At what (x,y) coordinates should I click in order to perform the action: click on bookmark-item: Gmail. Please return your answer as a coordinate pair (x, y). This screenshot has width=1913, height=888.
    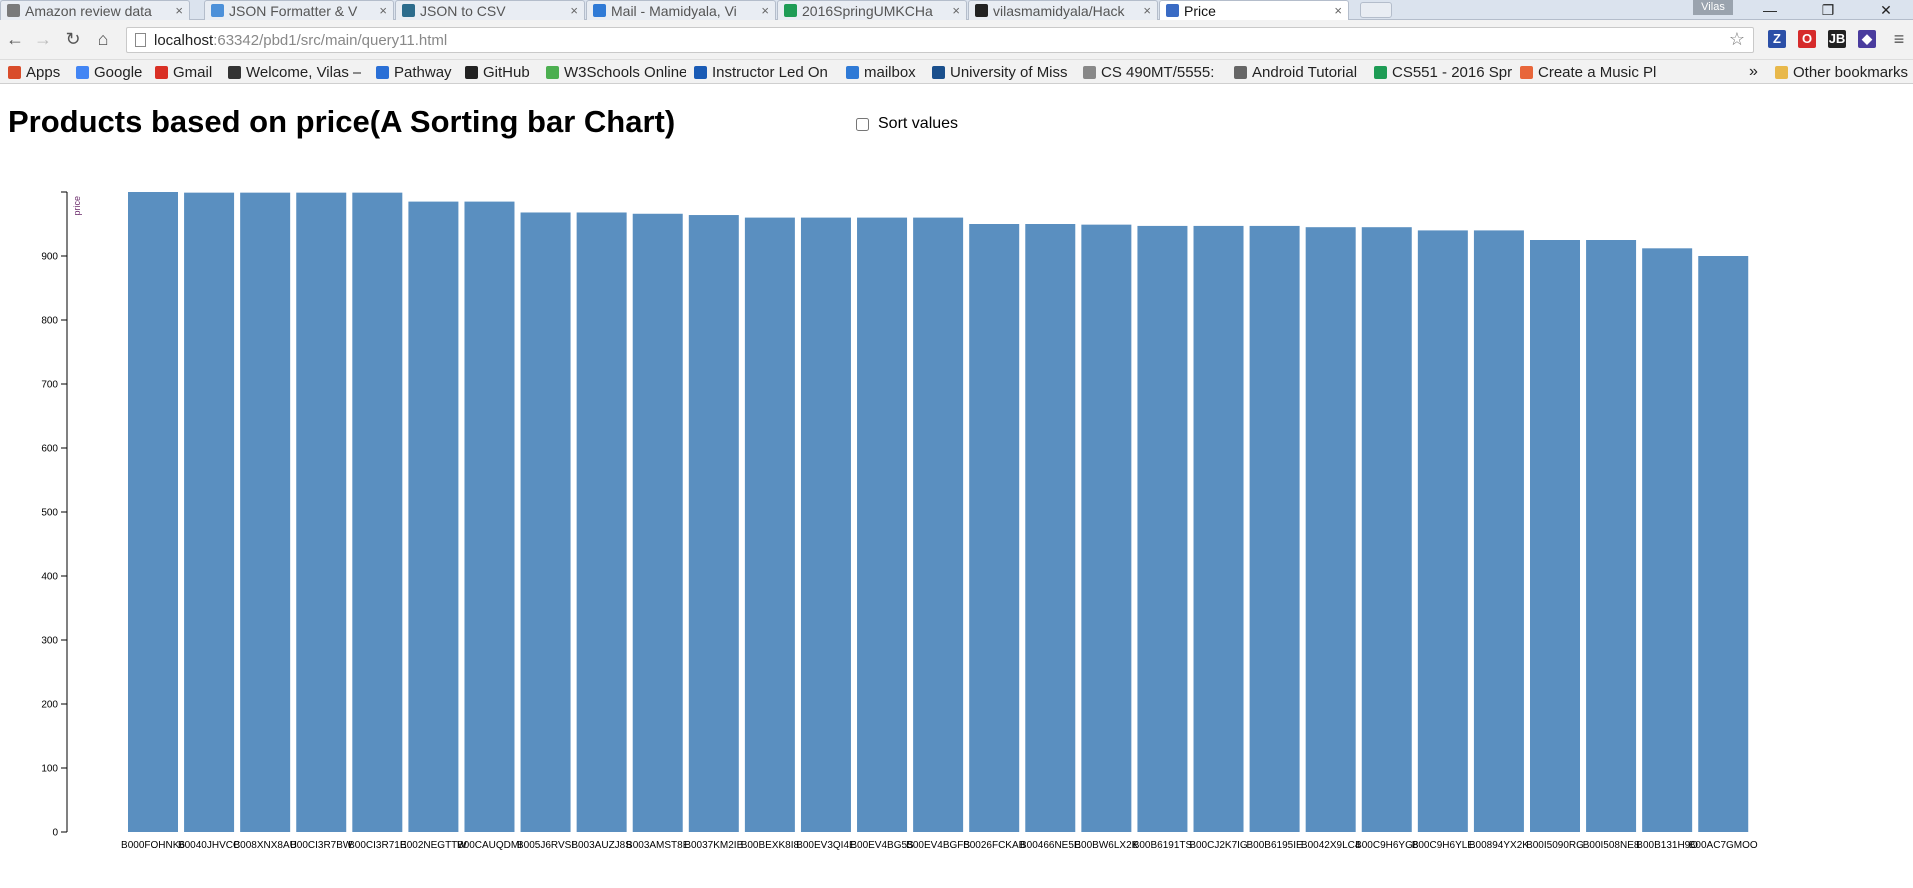
    Looking at the image, I should click on (183, 72).